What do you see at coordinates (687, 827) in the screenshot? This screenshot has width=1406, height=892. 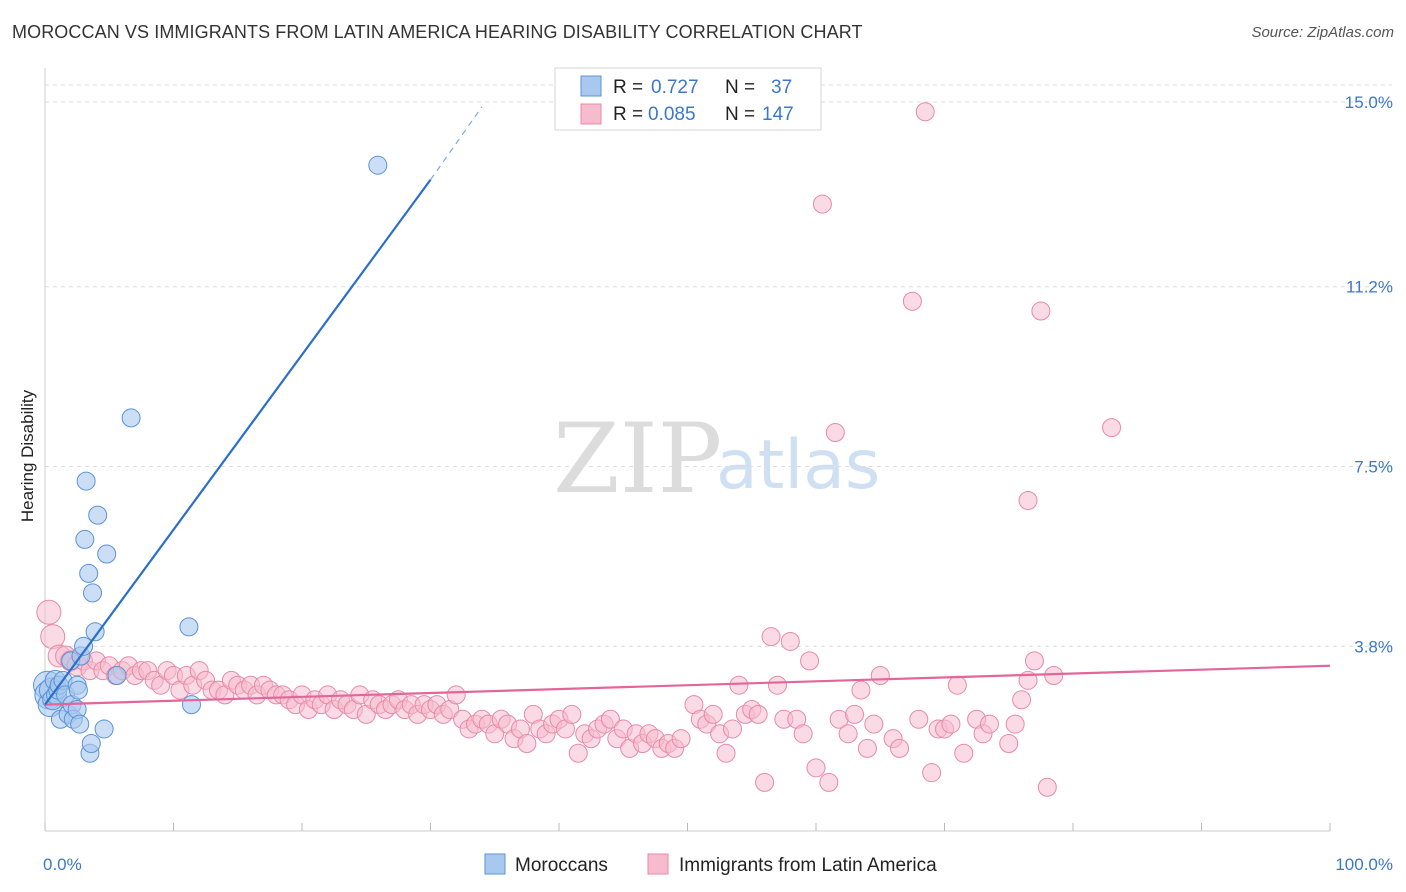 I see `x-ticks` at bounding box center [687, 827].